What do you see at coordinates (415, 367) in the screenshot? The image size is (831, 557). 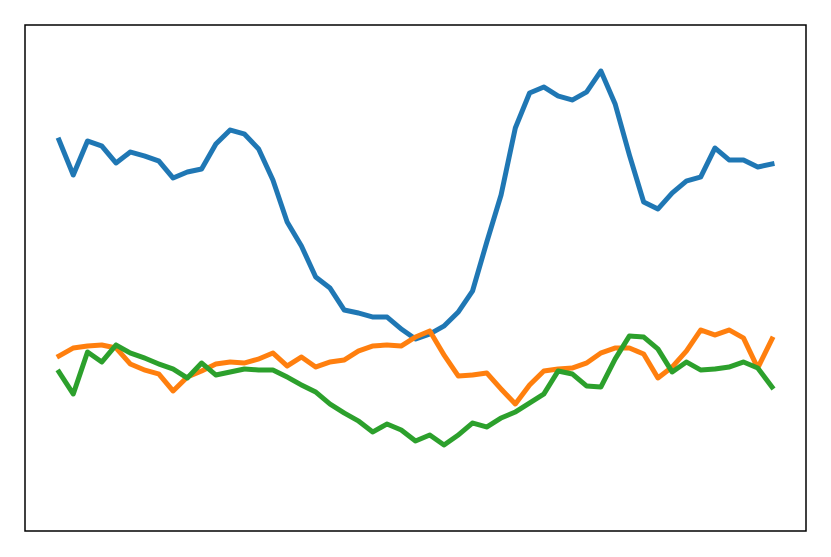 I see `data-line` at bounding box center [415, 367].